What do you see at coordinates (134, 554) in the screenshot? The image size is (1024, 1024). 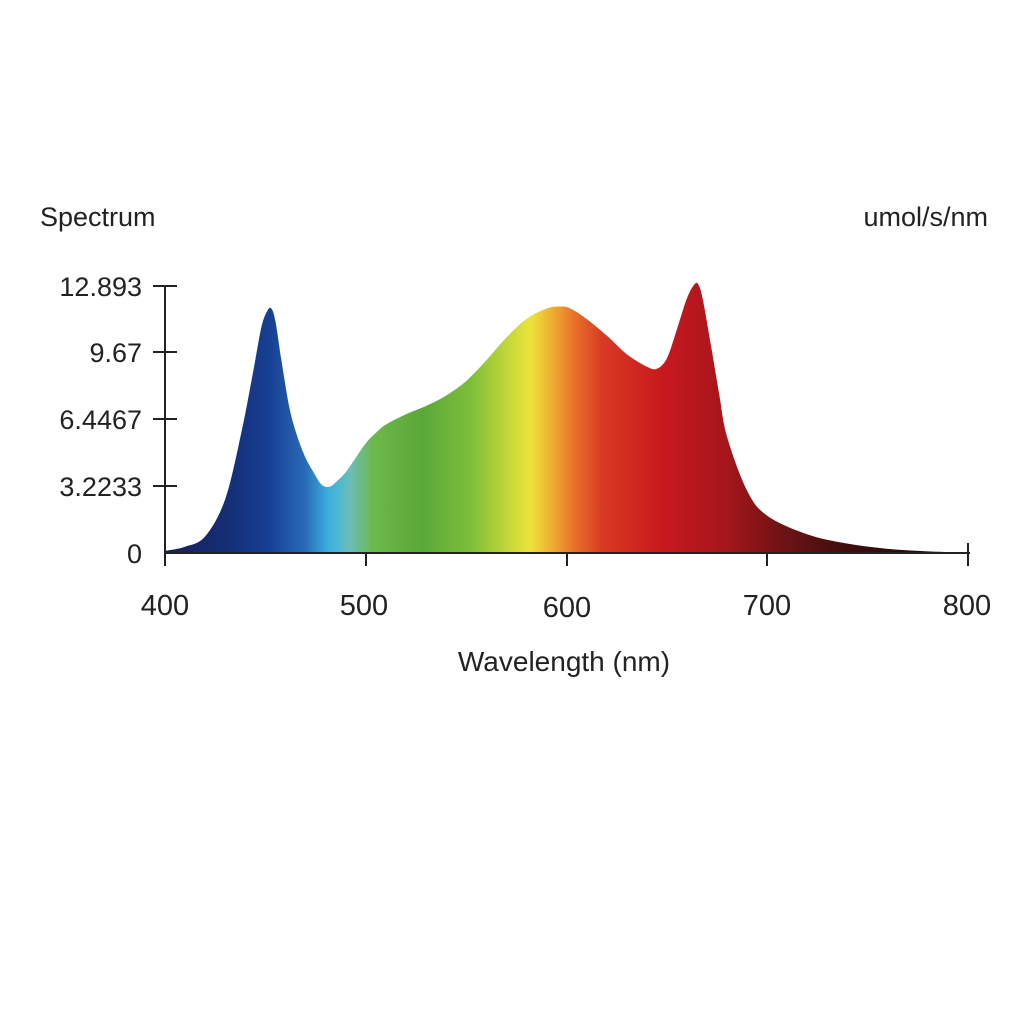 I see `y-tick-label: 0` at bounding box center [134, 554].